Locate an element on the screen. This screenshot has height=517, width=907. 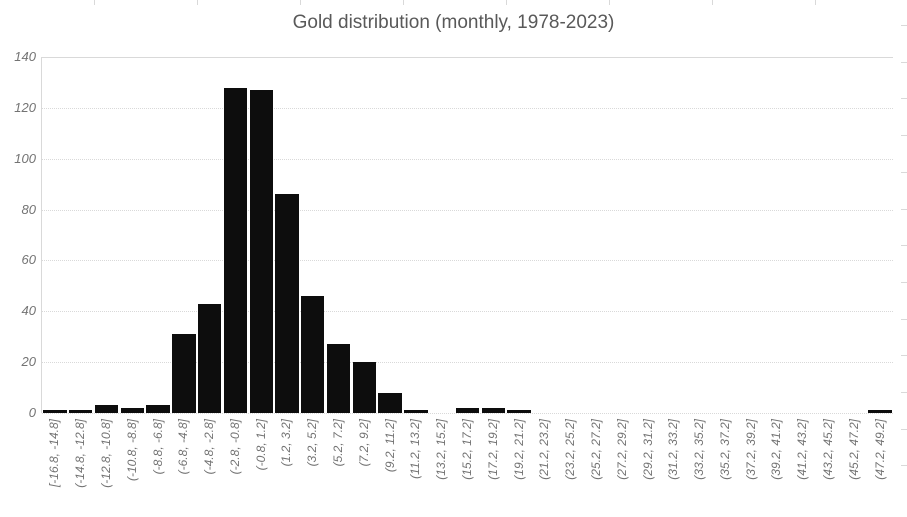
x-axis-tick-label: (-12.8, -10.8] is located at coordinates (105, 453).